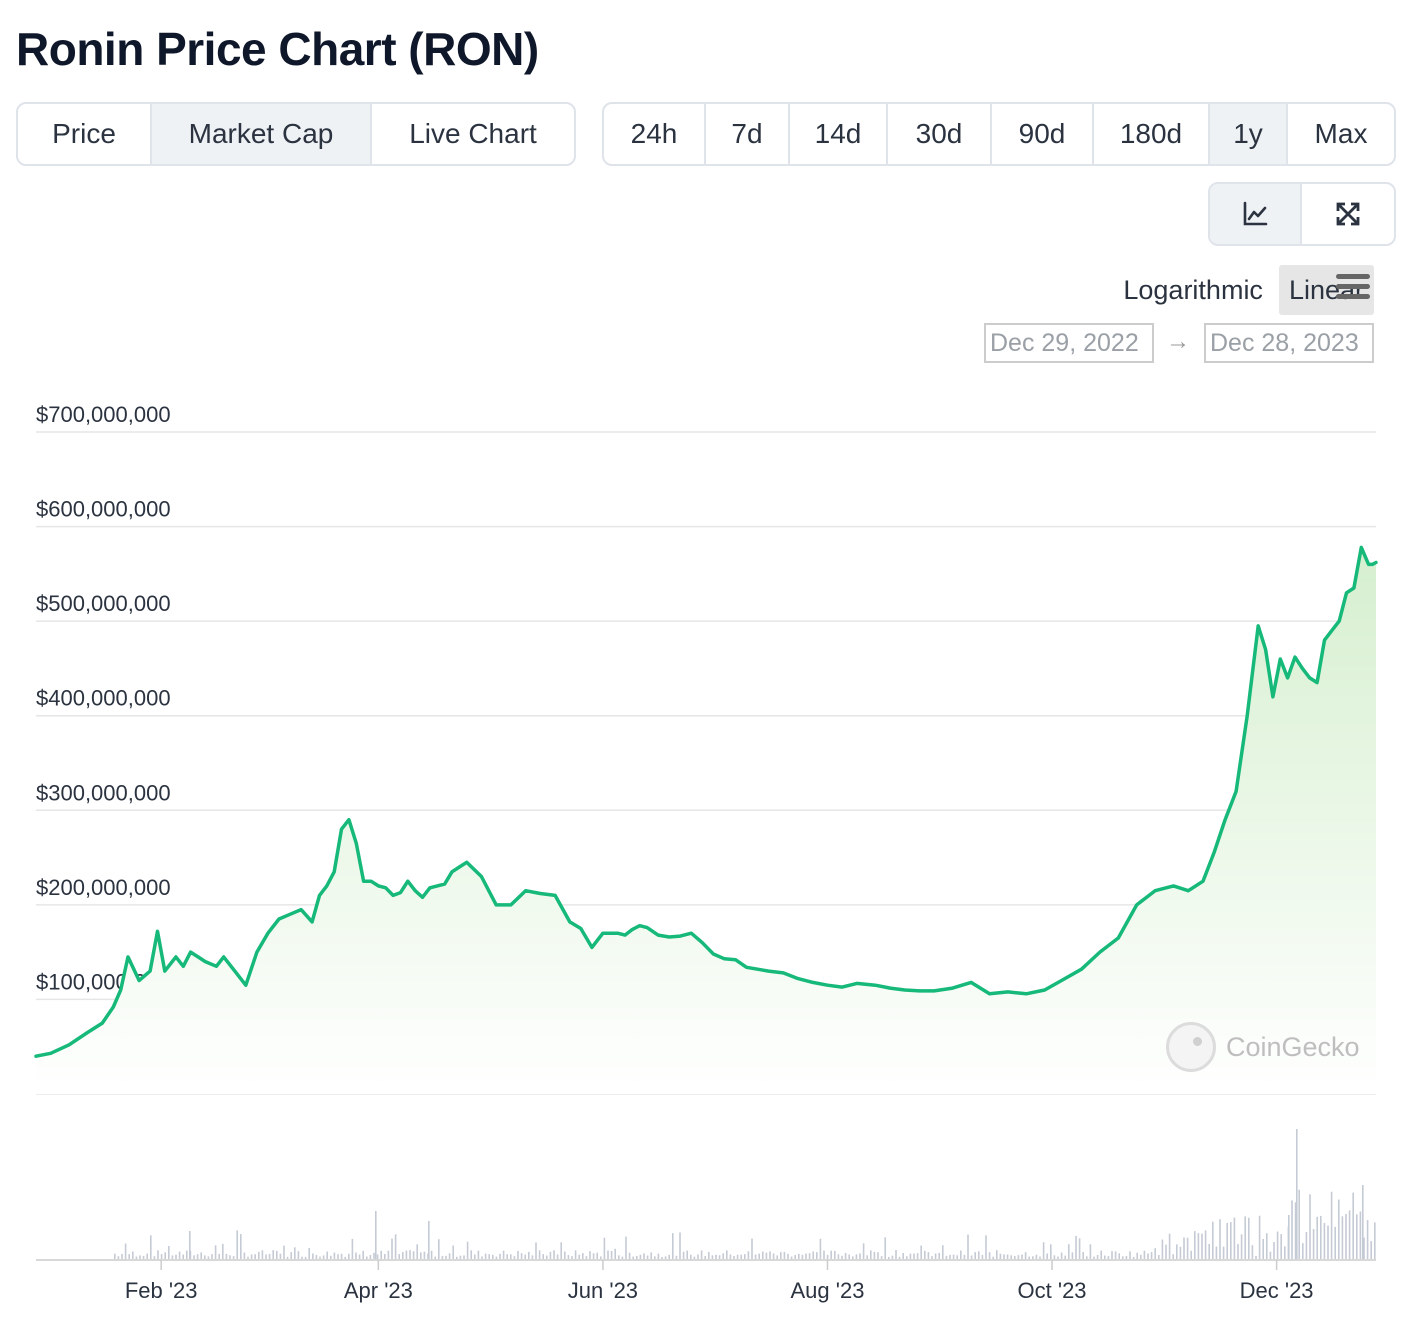 This screenshot has width=1428, height=1326. I want to click on range-180d-button: 180d, so click(1152, 134).